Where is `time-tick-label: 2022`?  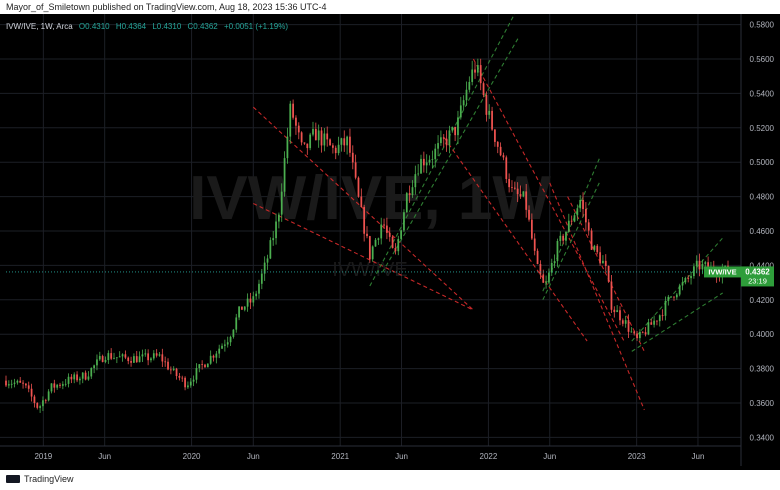 time-tick-label: 2022 is located at coordinates (489, 456).